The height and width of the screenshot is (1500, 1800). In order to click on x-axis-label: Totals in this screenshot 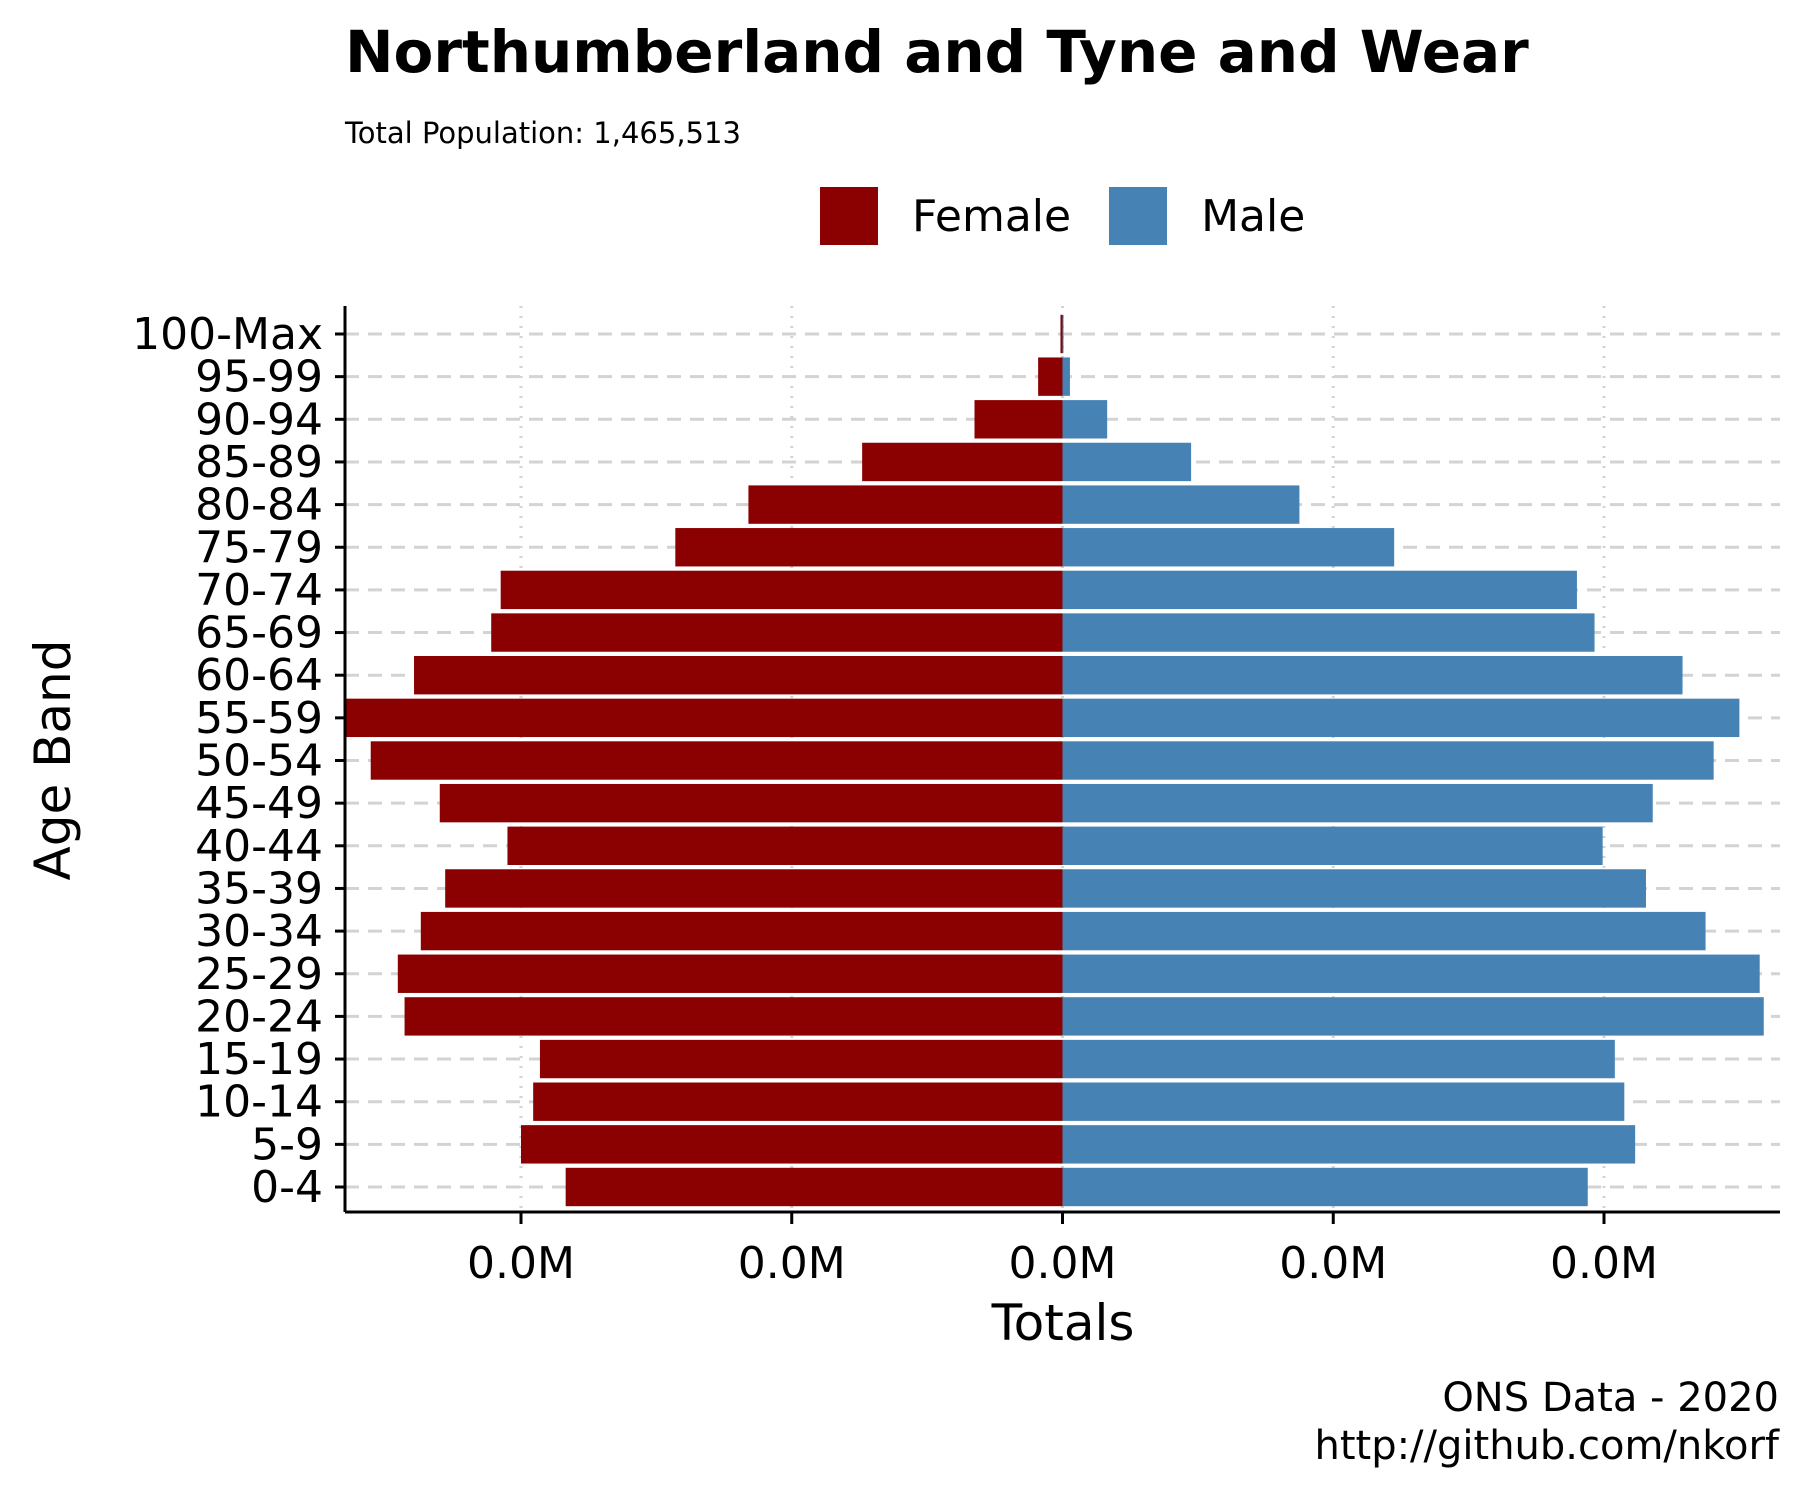, I will do `click(1063, 1323)`.